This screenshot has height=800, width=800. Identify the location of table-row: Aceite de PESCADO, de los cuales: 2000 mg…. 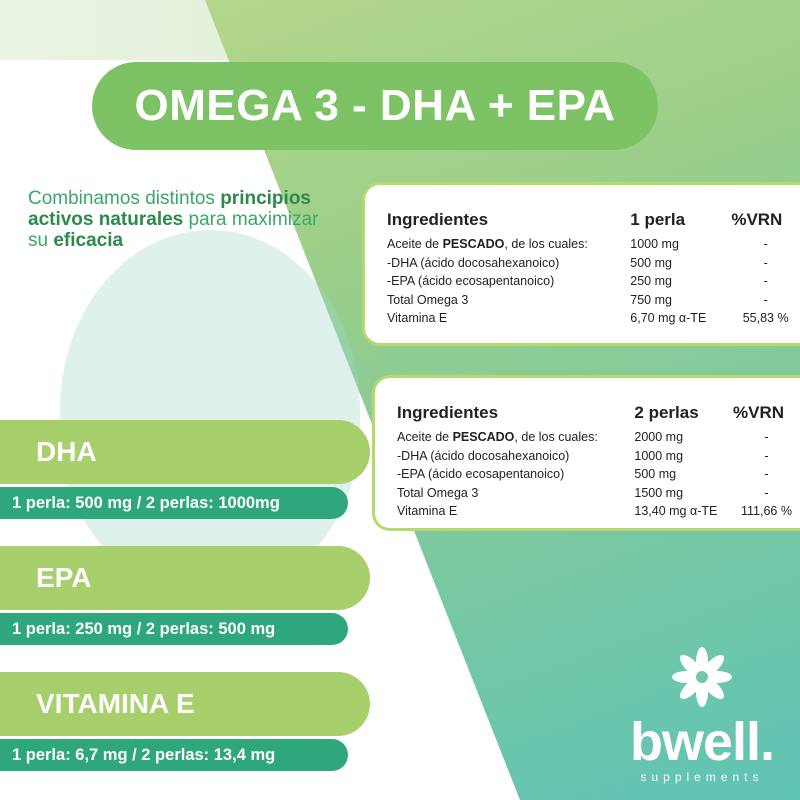
(598, 437).